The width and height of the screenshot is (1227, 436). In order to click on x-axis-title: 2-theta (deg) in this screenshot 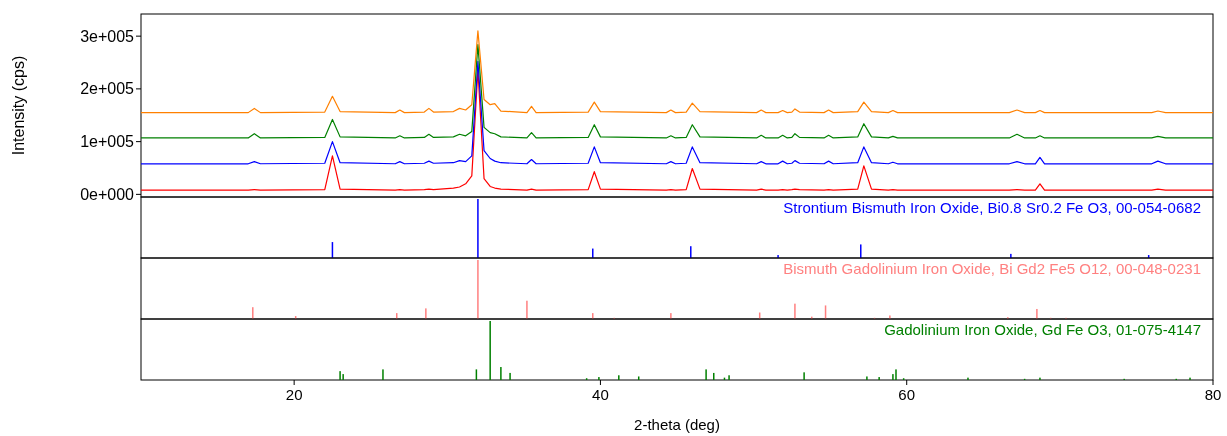, I will do `click(677, 424)`.